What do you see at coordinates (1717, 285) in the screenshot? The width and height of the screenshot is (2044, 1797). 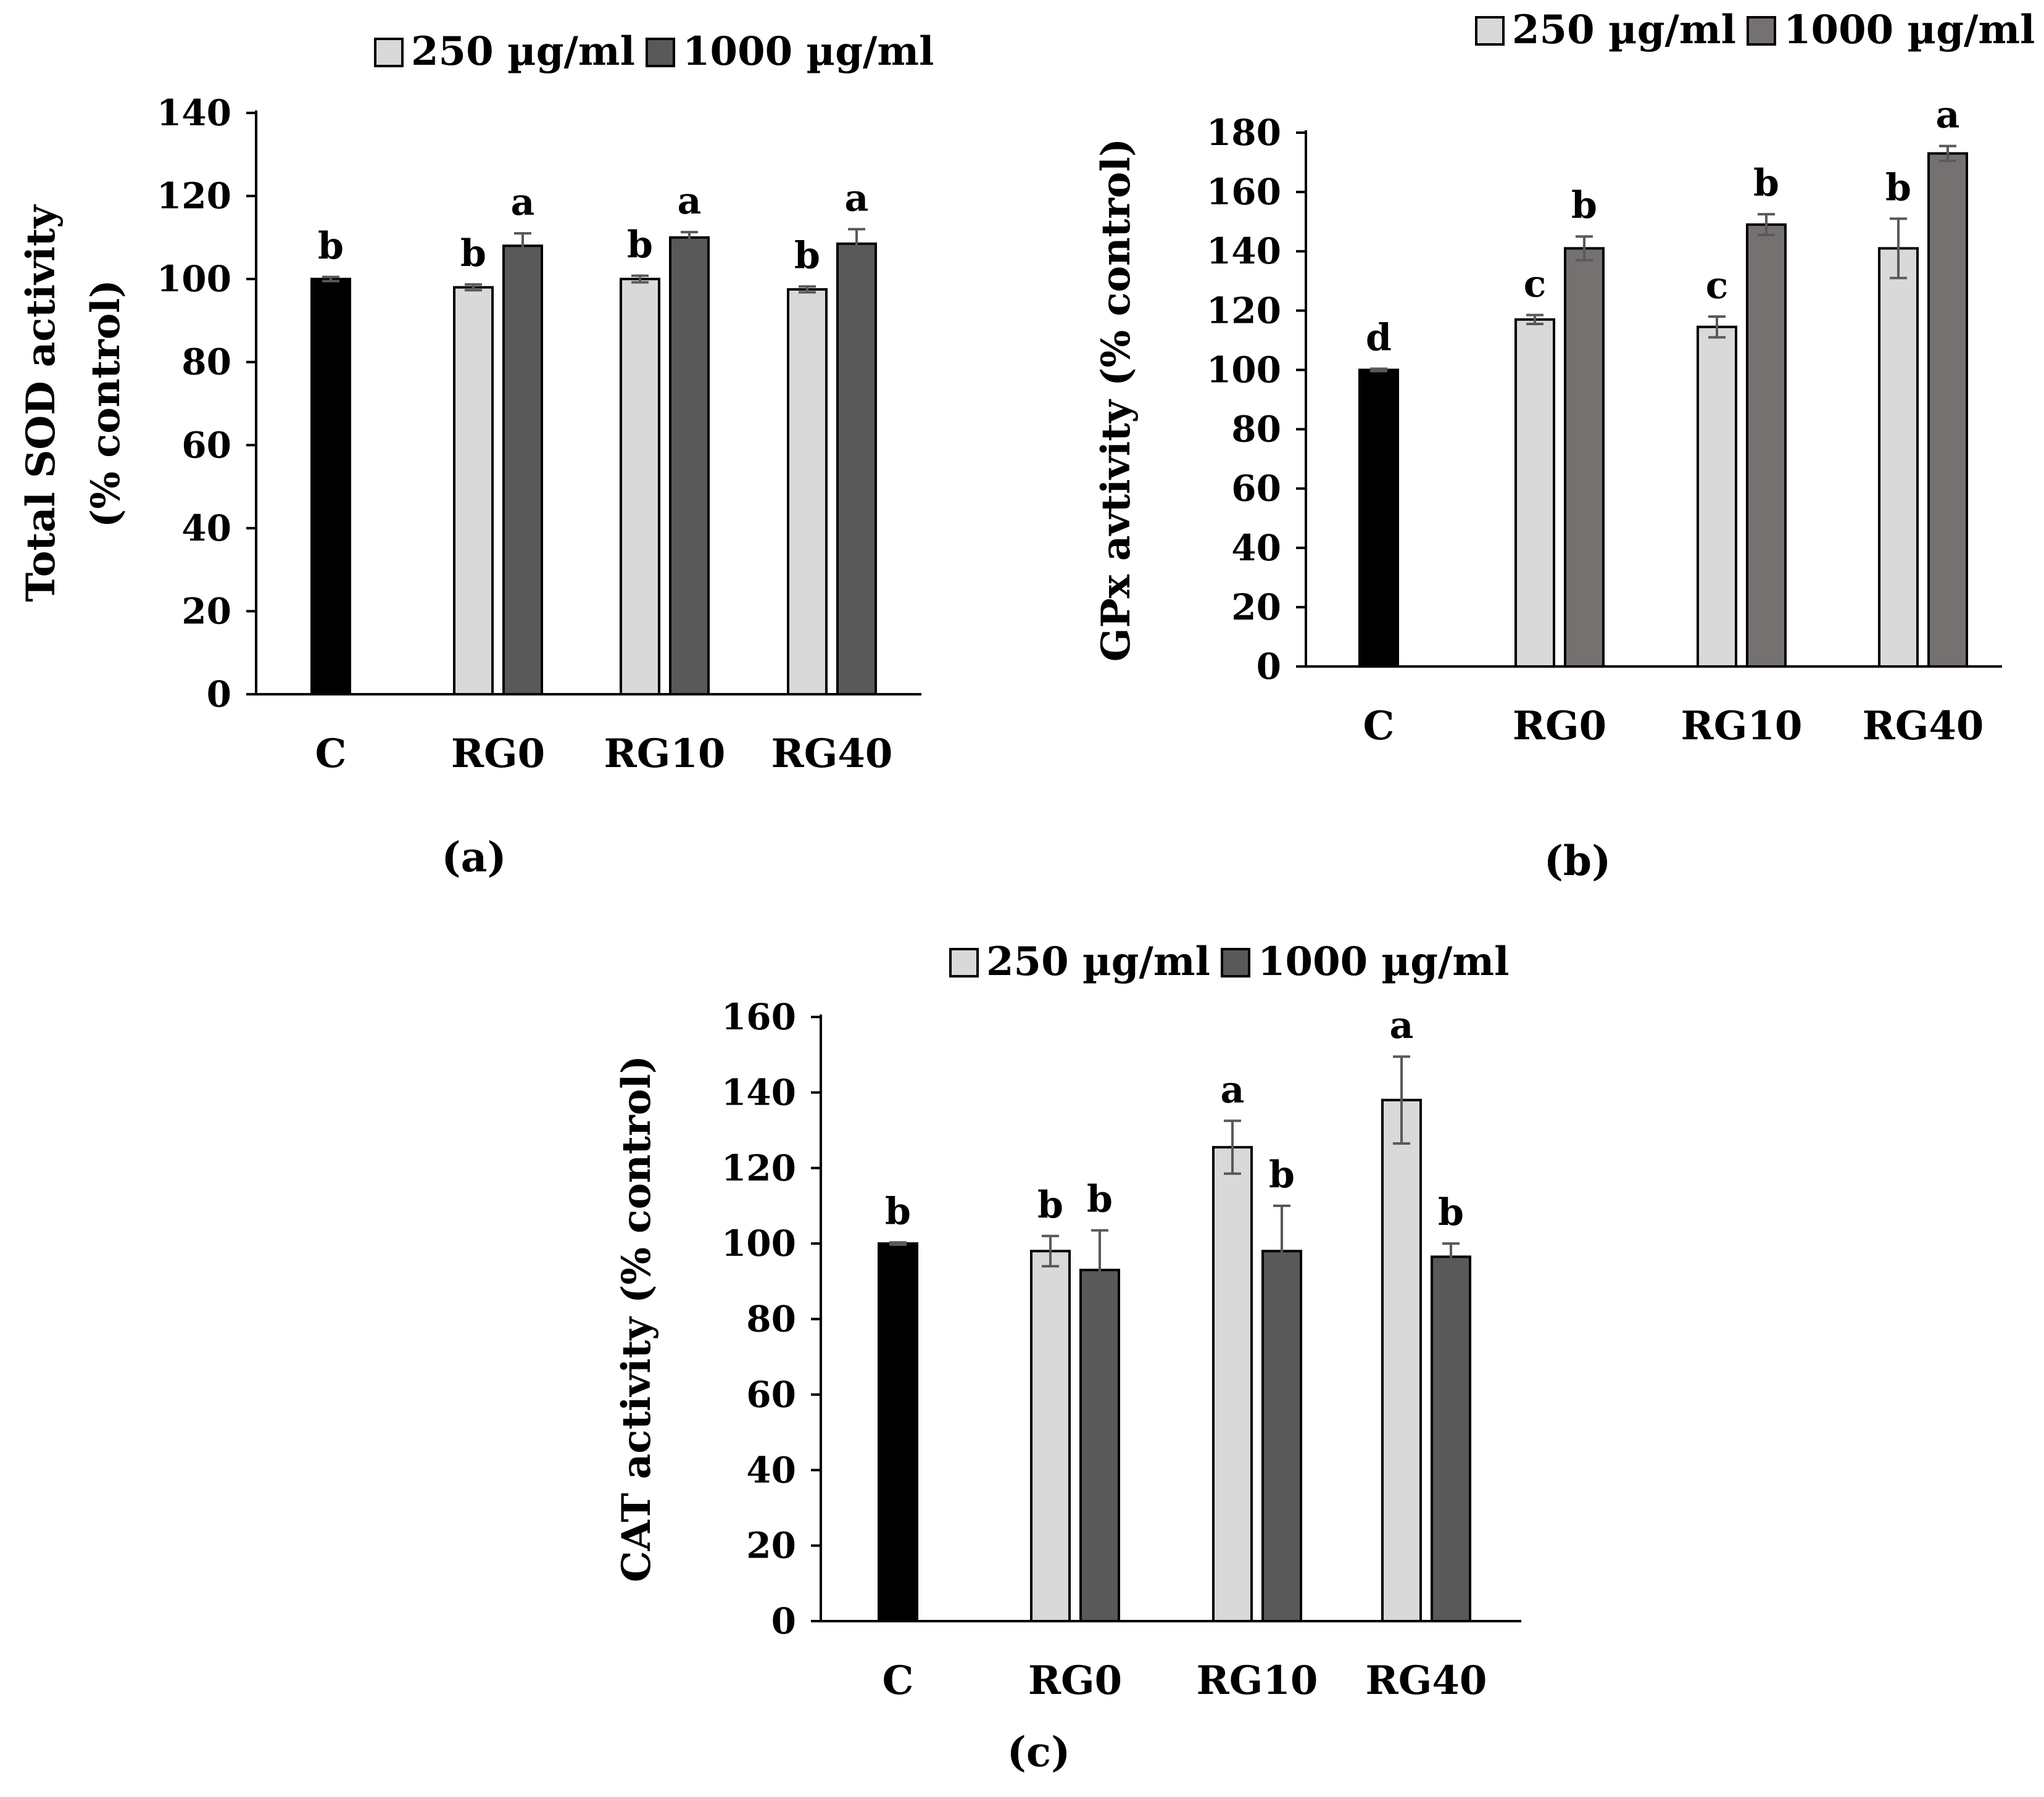 I see `series-250-RG10-significance-letter: c` at bounding box center [1717, 285].